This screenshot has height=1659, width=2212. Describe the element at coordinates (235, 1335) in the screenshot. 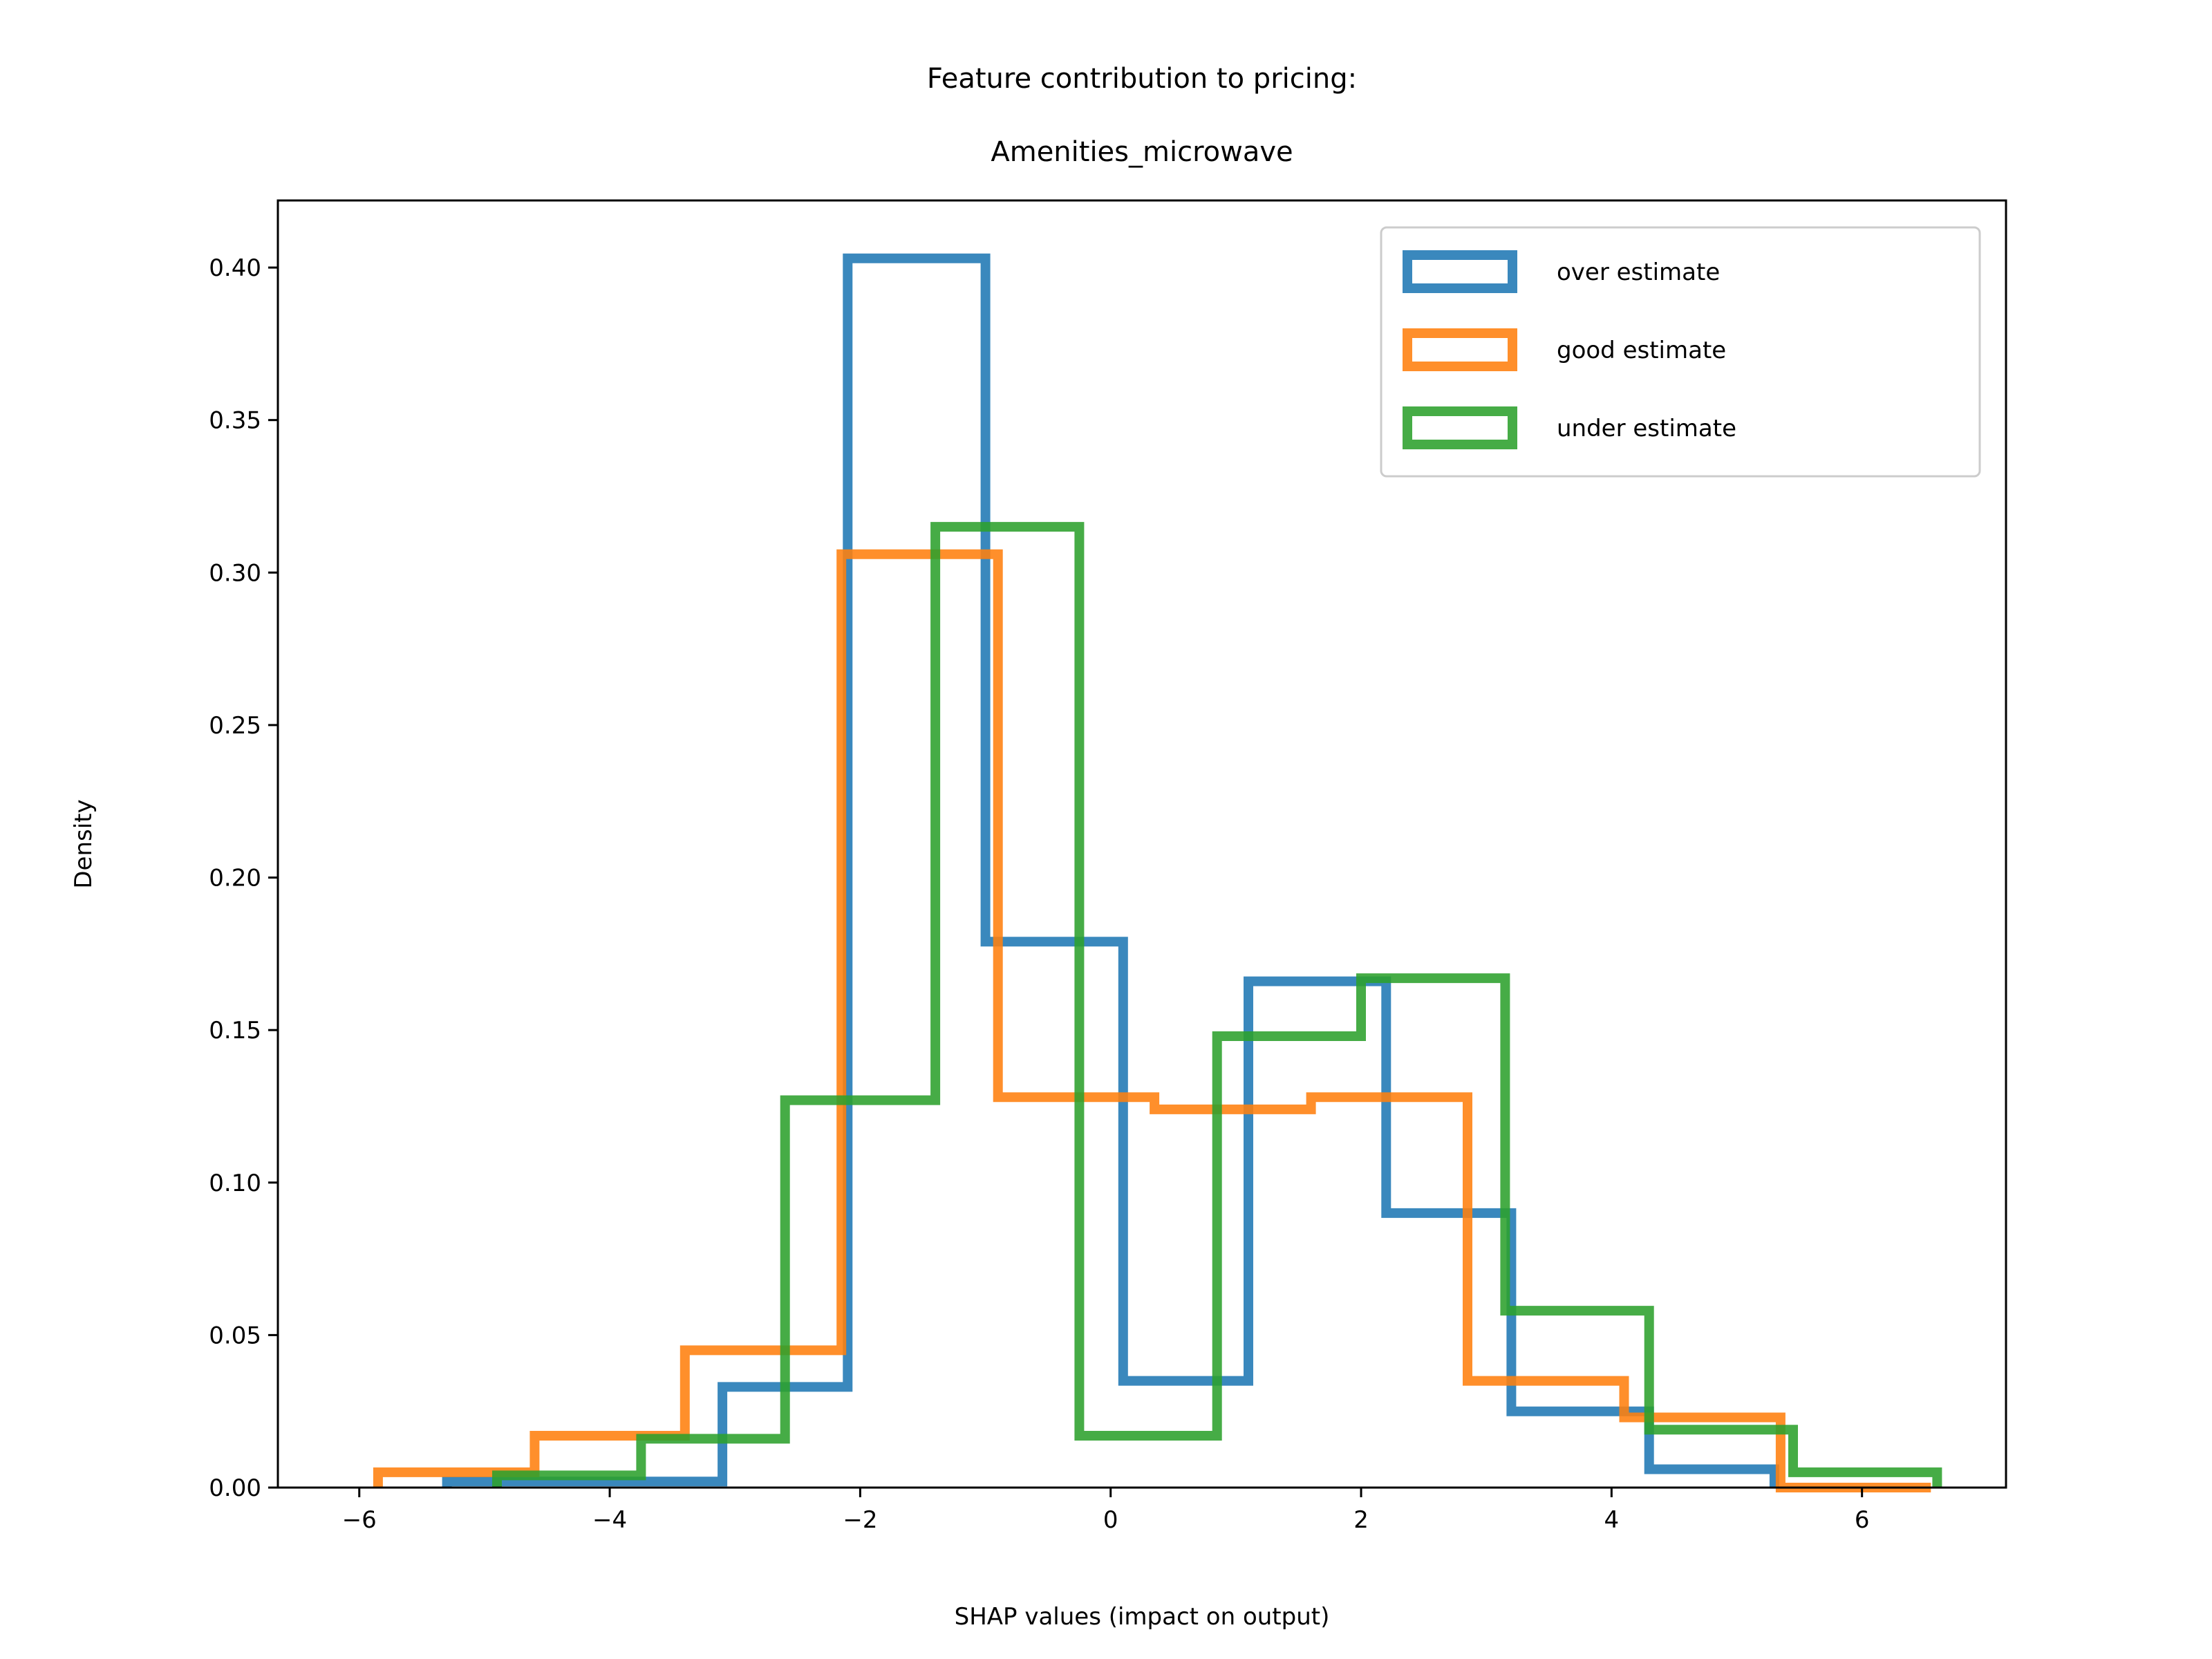

I see `y-tick-label: 0.05` at that location.